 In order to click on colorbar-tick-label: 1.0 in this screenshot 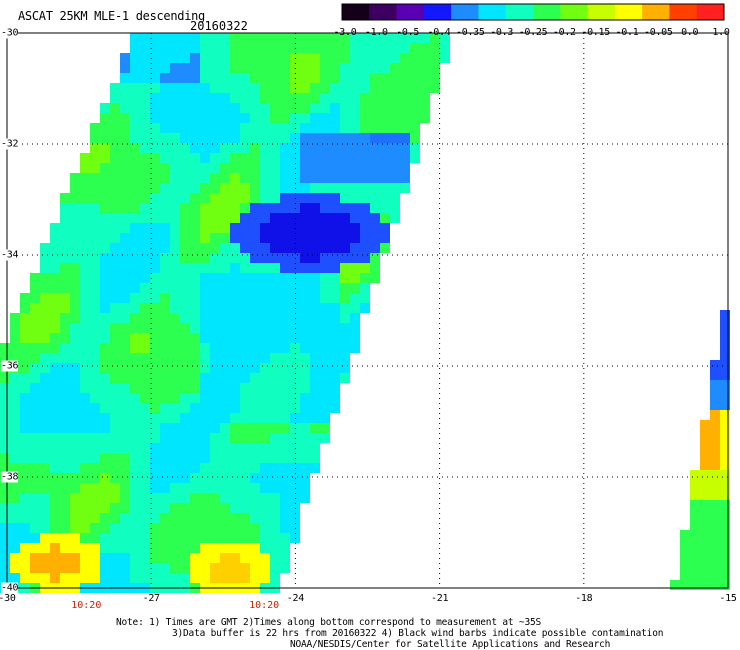, I will do `click(721, 32)`.